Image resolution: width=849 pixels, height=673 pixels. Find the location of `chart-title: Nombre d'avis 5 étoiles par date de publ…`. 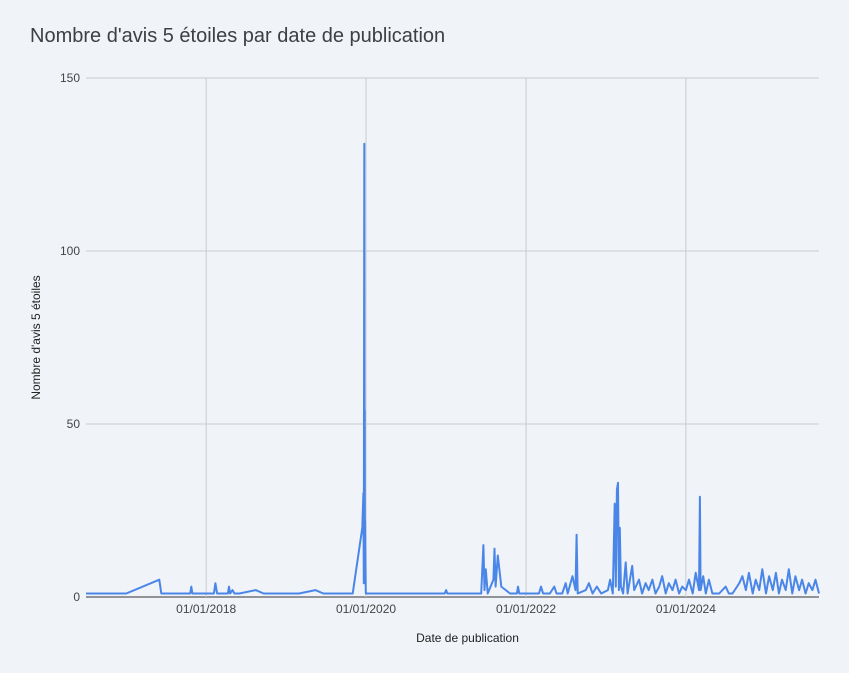

chart-title: Nombre d'avis 5 étoiles par date de publ… is located at coordinates (238, 36).